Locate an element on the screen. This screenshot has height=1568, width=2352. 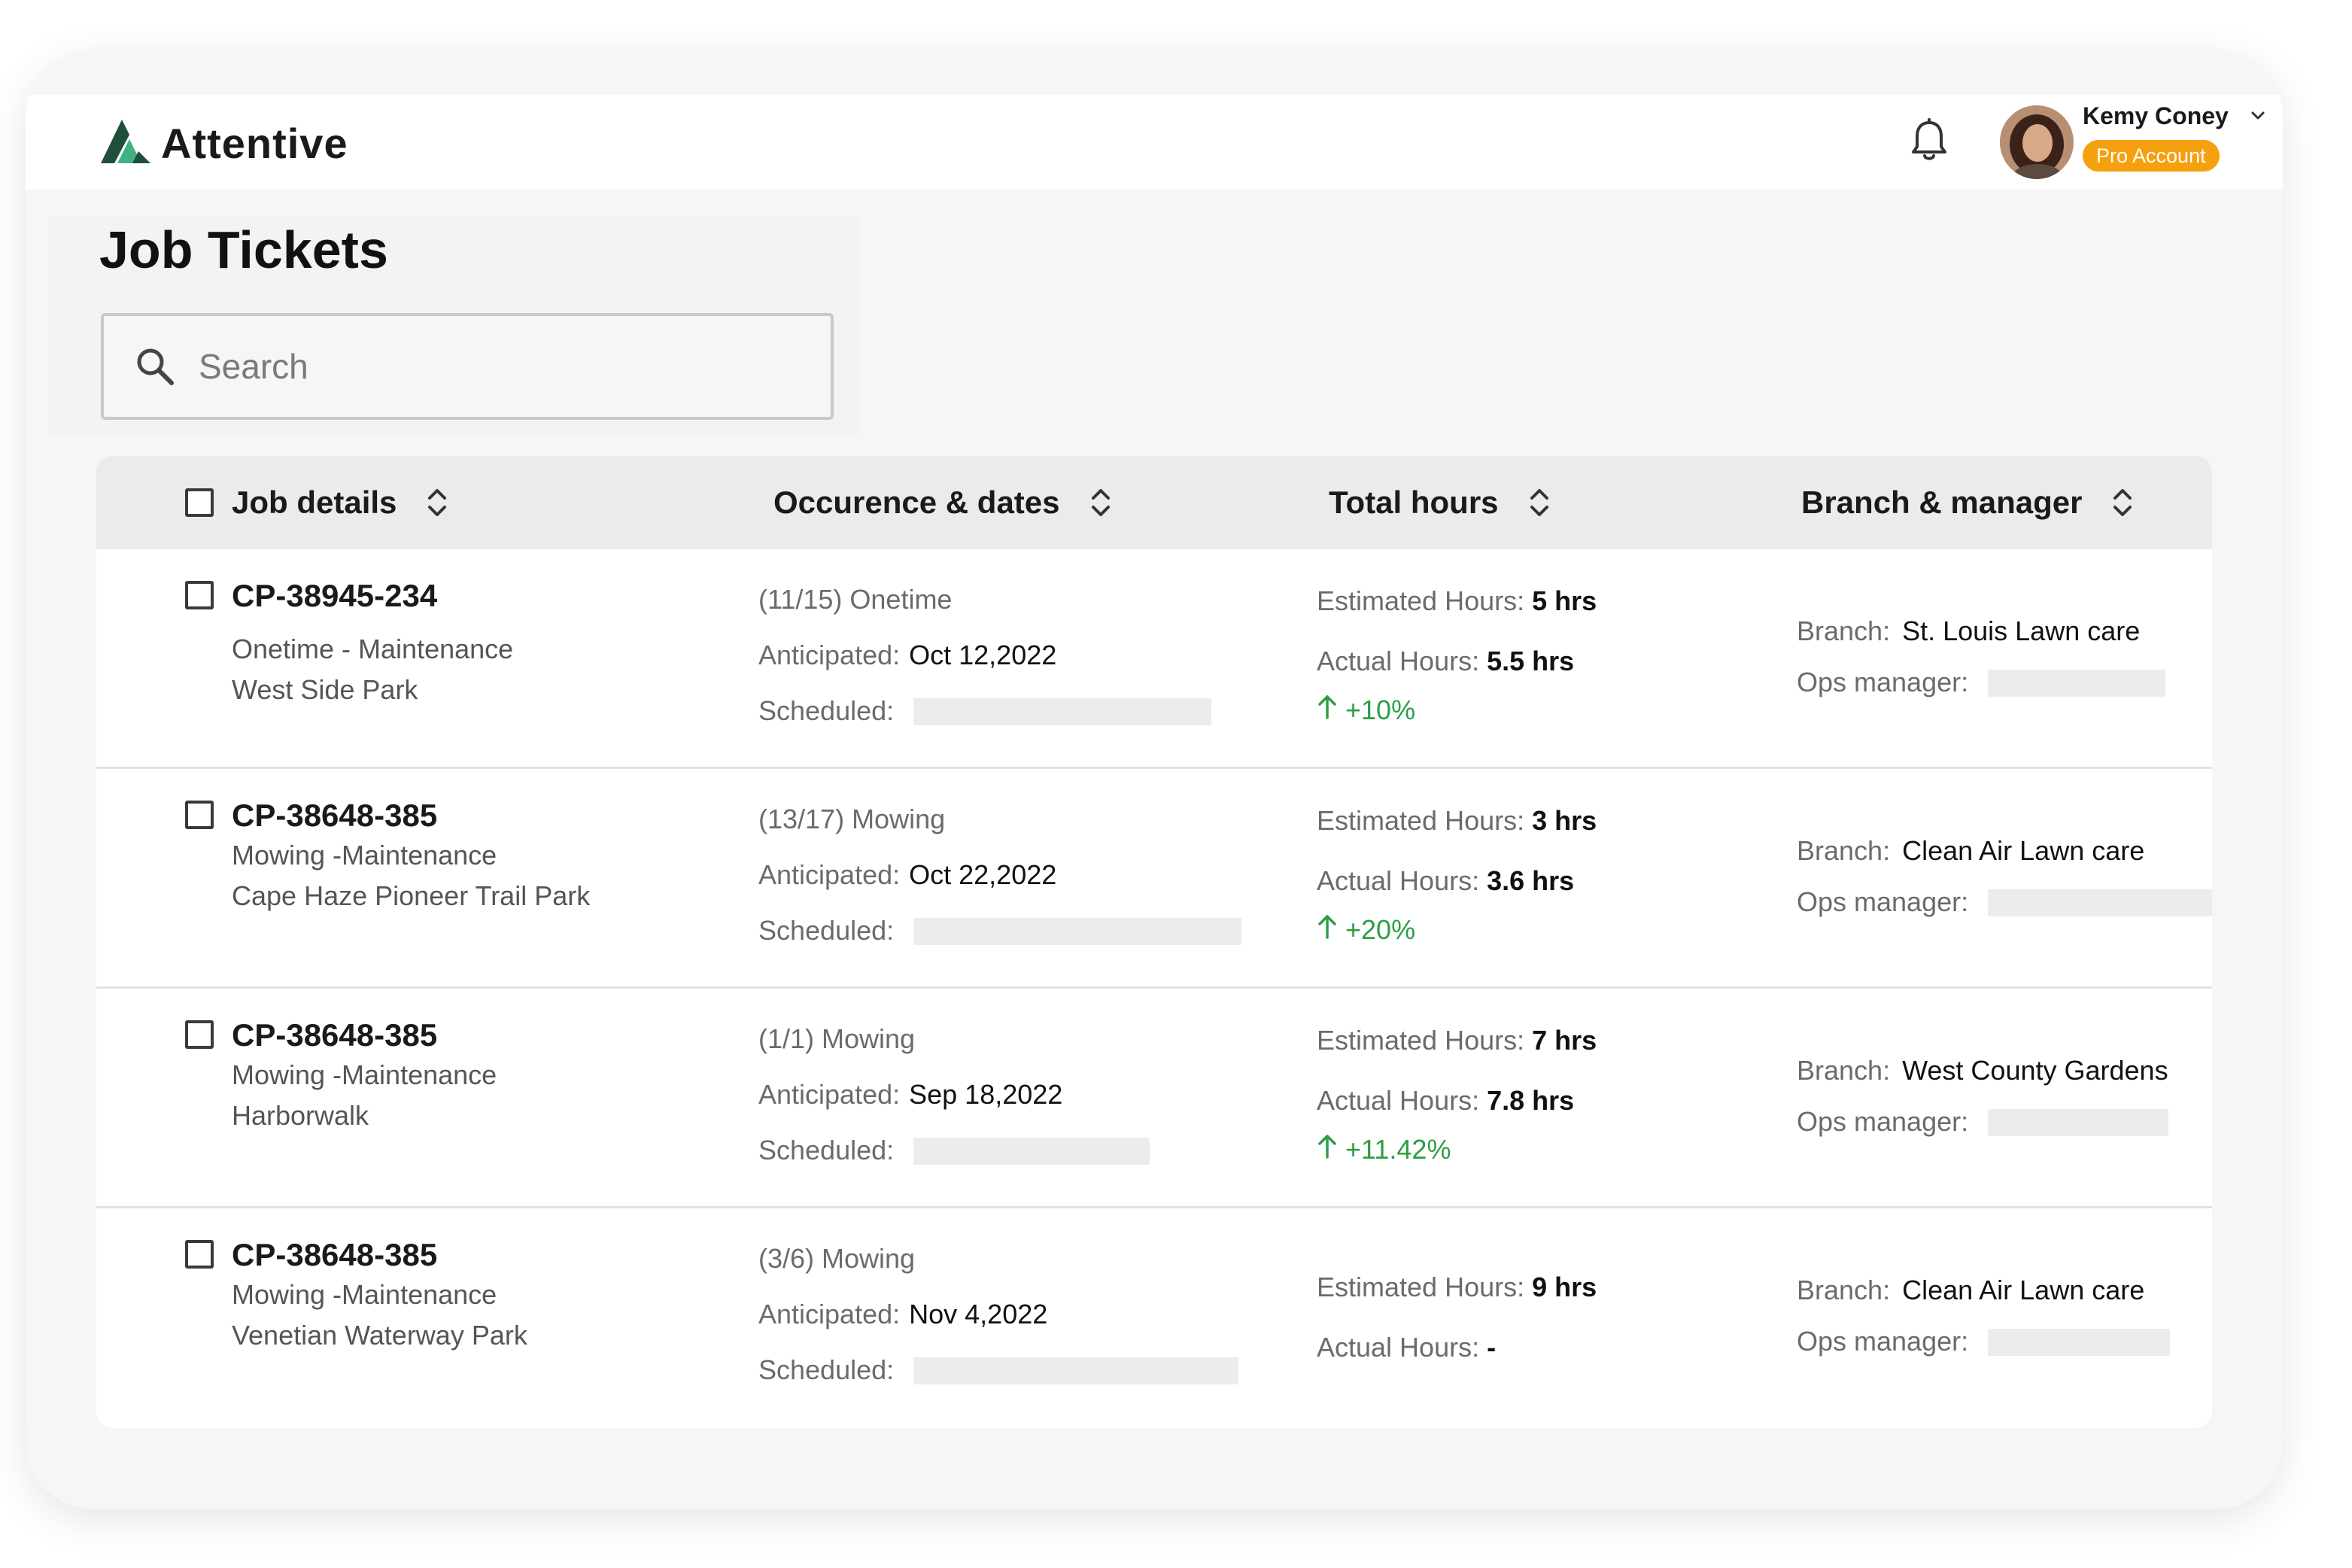
app-logo: Attentive is located at coordinates (223, 143).